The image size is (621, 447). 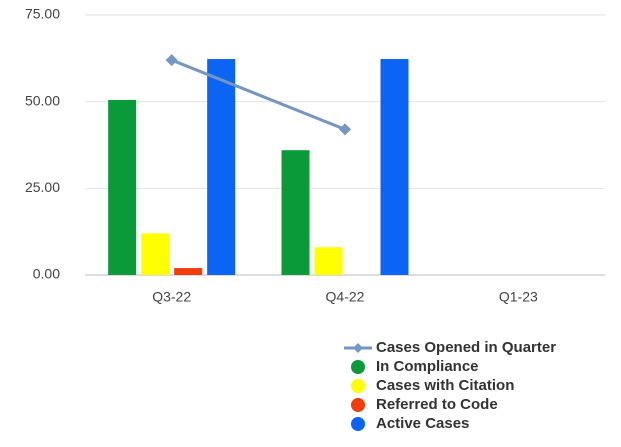 I want to click on line, so click(x=258, y=94).